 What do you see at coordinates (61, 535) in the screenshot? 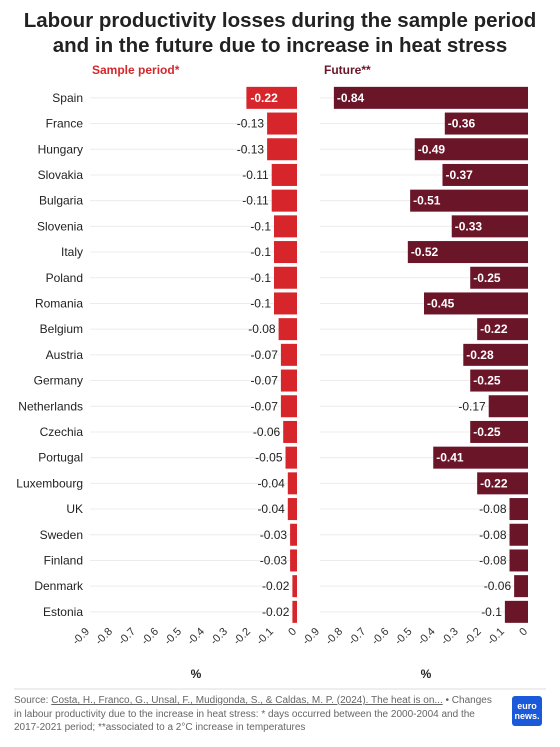
I see `category-label: Sweden` at bounding box center [61, 535].